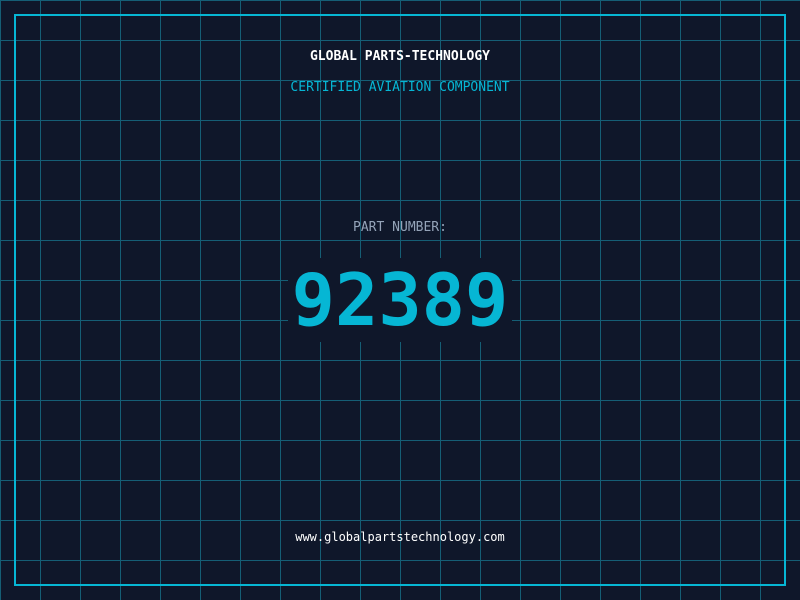 This screenshot has height=600, width=800. I want to click on part-number: 92389, so click(400, 300).